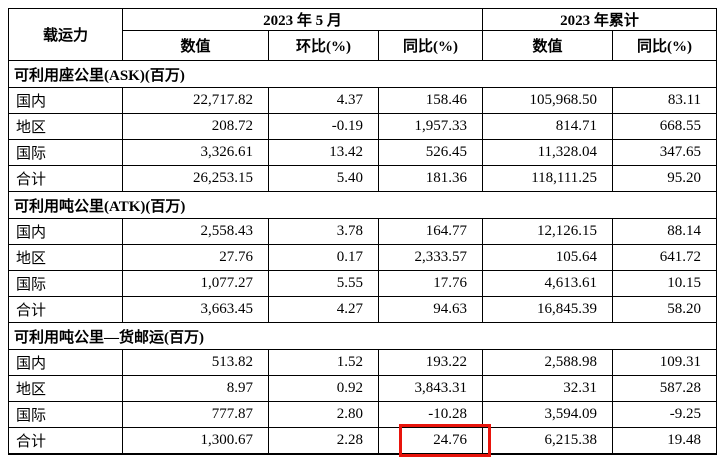 This screenshot has width=724, height=462. I want to click on section-row-ask: 可利用座公里(ASK)(百万), so click(362, 74).